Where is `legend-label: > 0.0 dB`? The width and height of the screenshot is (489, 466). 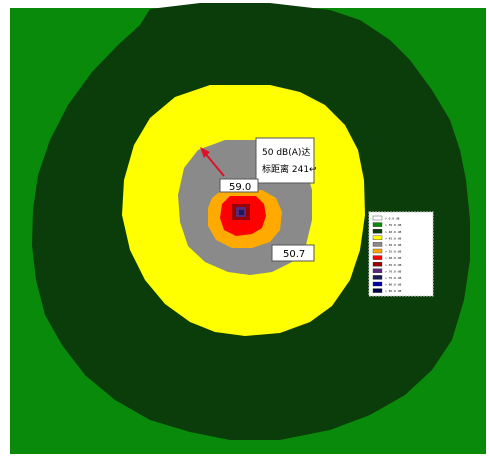 legend-label: > 0.0 dB is located at coordinates (392, 219).